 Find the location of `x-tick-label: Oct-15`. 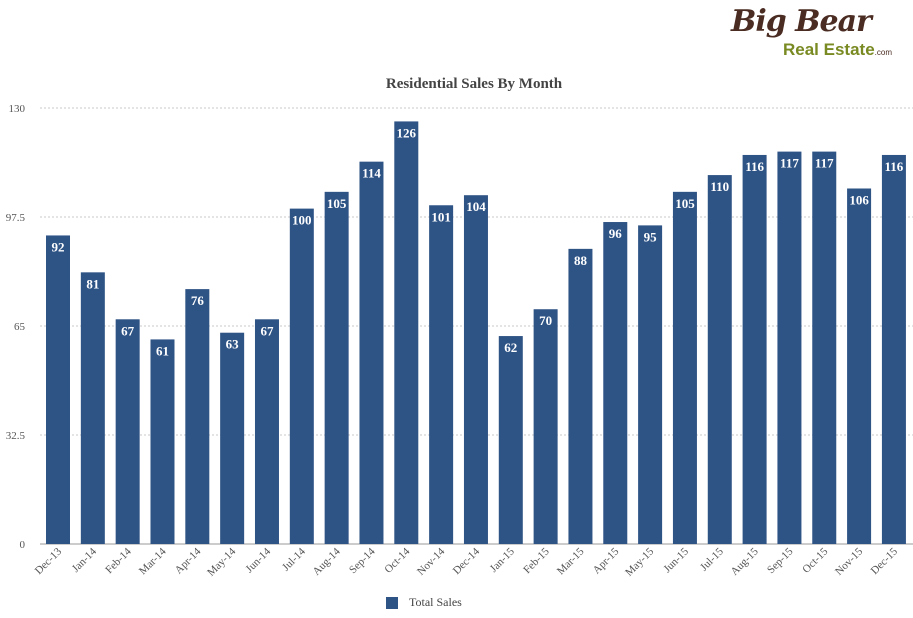

x-tick-label: Oct-15 is located at coordinates (815, 560).